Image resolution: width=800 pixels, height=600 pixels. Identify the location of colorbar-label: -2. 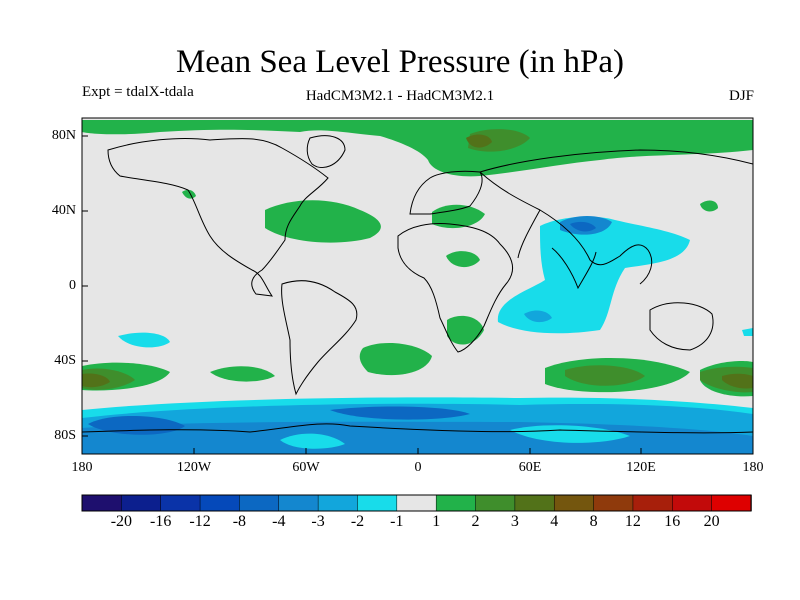
(357, 521).